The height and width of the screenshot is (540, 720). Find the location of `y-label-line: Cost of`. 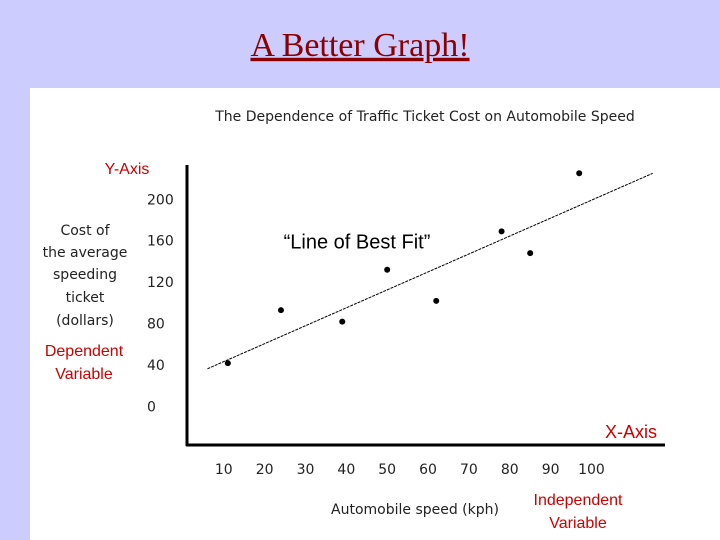

y-label-line: Cost of is located at coordinates (85, 231).